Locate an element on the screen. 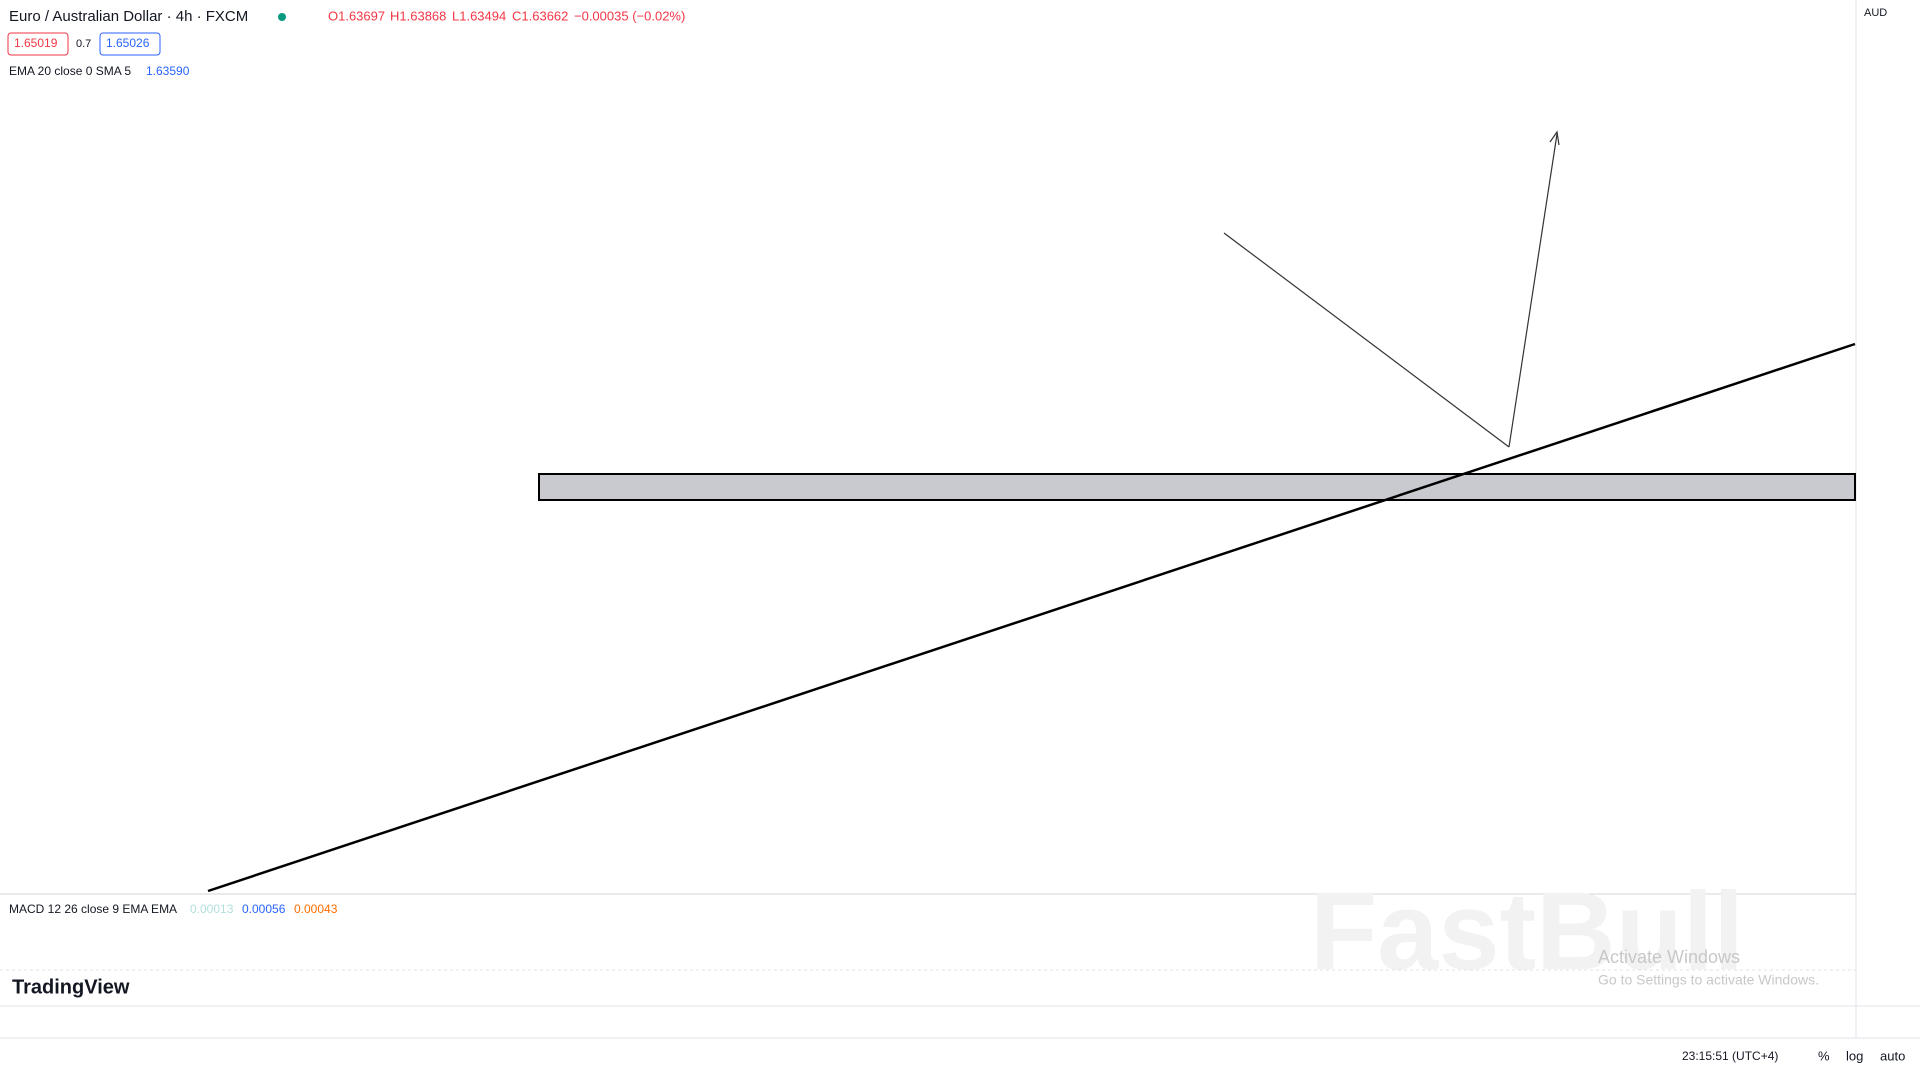 Image resolution: width=1920 pixels, height=1085 pixels. activate-windows: Activate Windows is located at coordinates (1669, 957).